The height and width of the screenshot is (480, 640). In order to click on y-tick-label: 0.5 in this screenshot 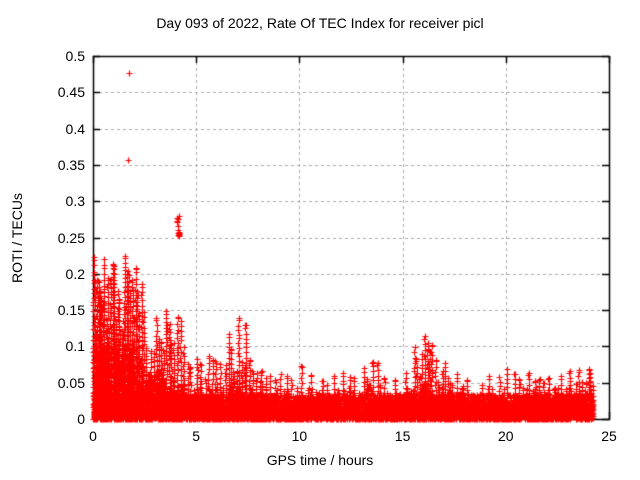, I will do `click(75, 56)`.